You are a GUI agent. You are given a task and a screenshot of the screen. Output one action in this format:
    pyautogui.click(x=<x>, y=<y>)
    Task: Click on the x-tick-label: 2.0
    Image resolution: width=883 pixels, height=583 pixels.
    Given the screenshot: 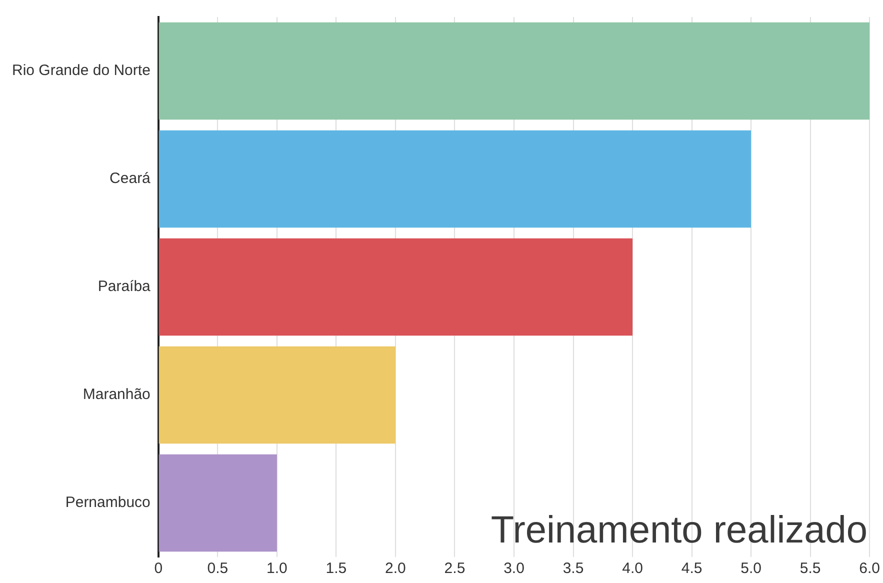 What is the action you would take?
    pyautogui.click(x=395, y=569)
    